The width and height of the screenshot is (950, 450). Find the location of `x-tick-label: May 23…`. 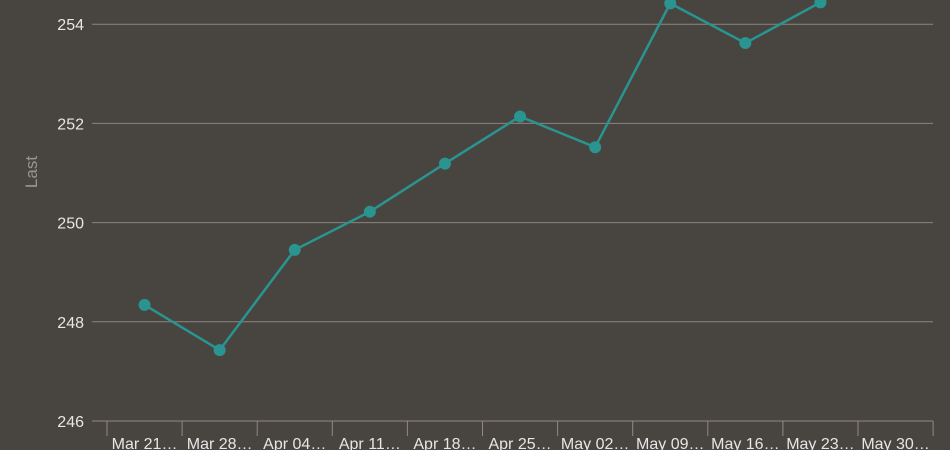

x-tick-label: May 23… is located at coordinates (820, 443).